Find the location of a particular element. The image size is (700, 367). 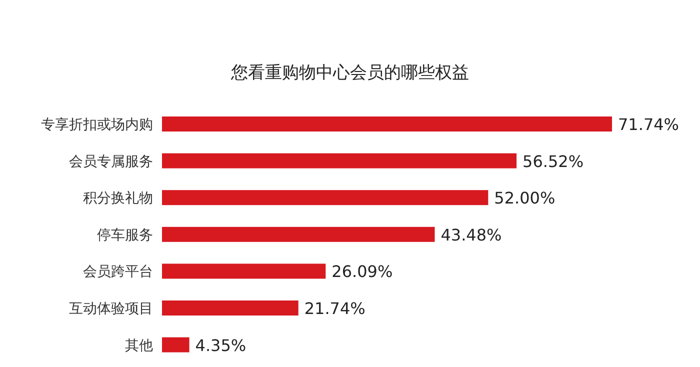

y-tick-label: 会员专属服务 is located at coordinates (111, 162).